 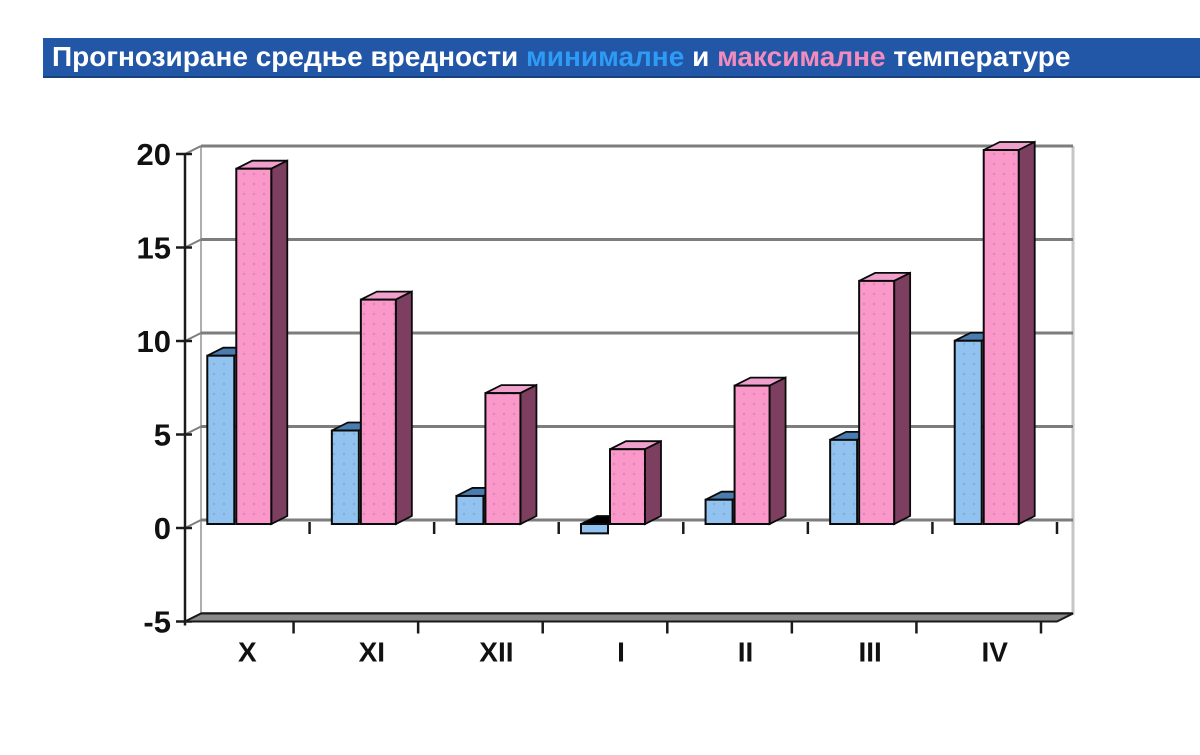 I want to click on title-text-part3: температуре, so click(x=978, y=56).